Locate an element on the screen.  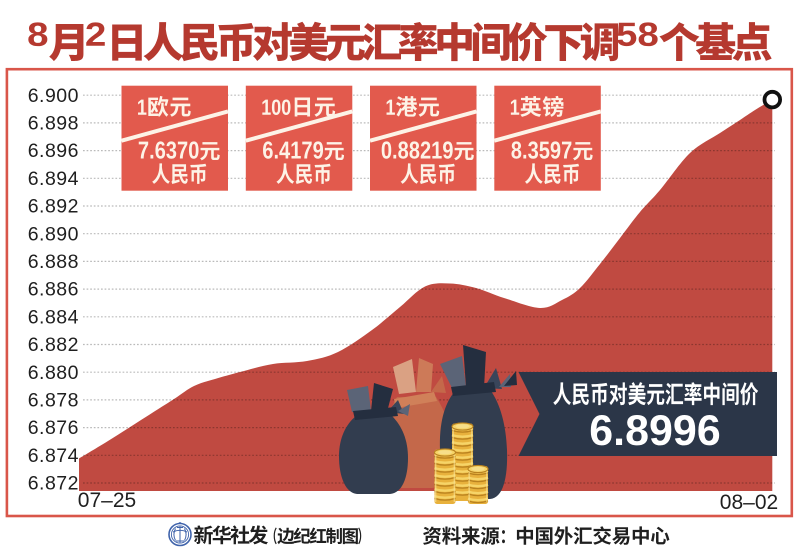
svg-text: 6.878 is located at coordinates (53, 401).